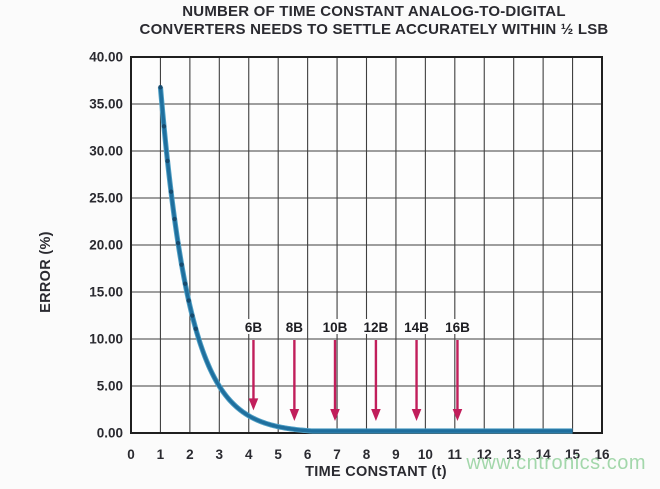 The height and width of the screenshot is (489, 660). Describe the element at coordinates (110, 433) in the screenshot. I see `y-tick-label: 0.00` at that location.